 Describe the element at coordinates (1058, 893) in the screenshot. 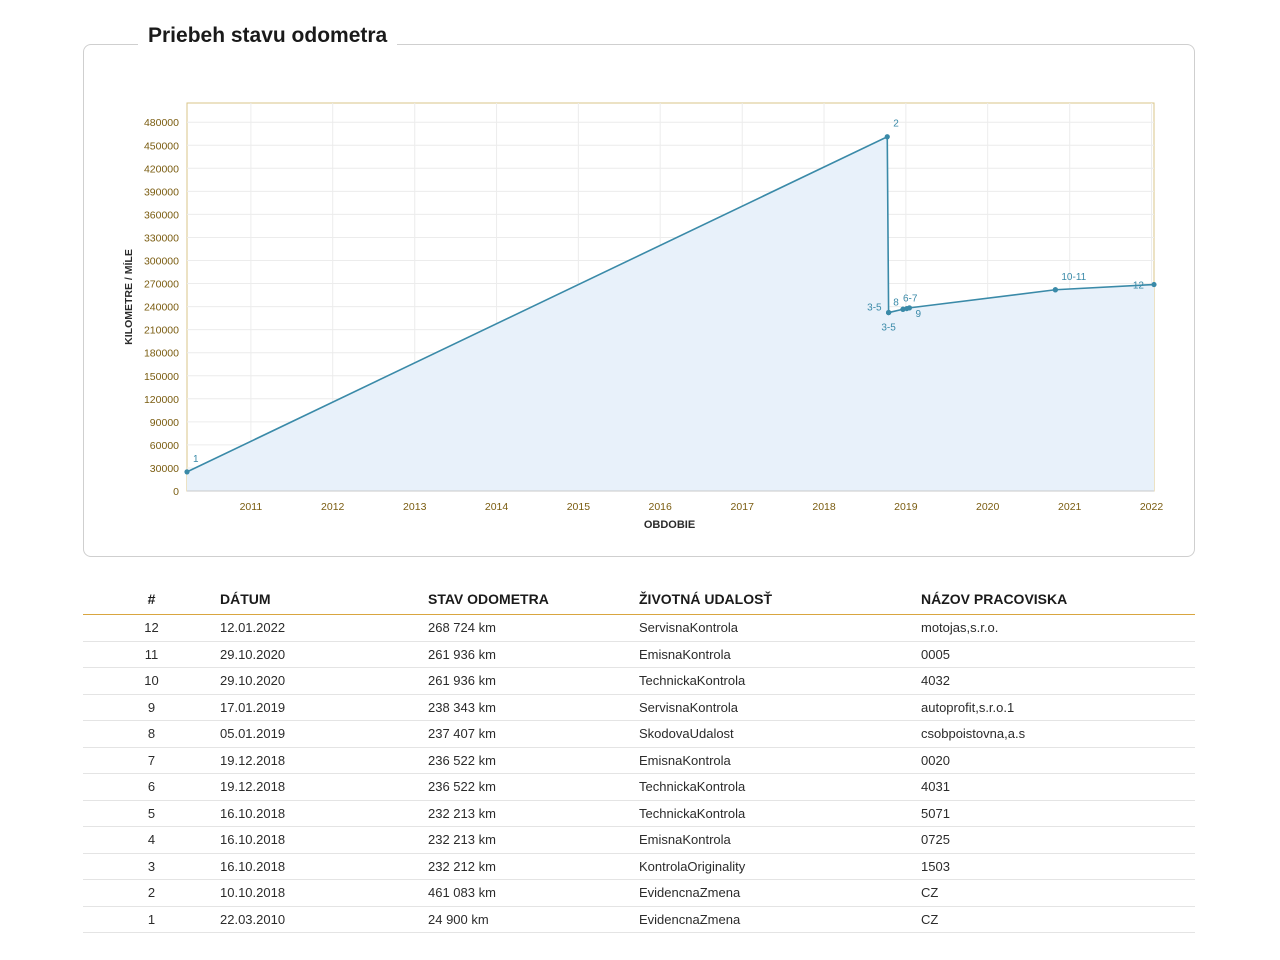

I see `row-workshop: CZ` at that location.